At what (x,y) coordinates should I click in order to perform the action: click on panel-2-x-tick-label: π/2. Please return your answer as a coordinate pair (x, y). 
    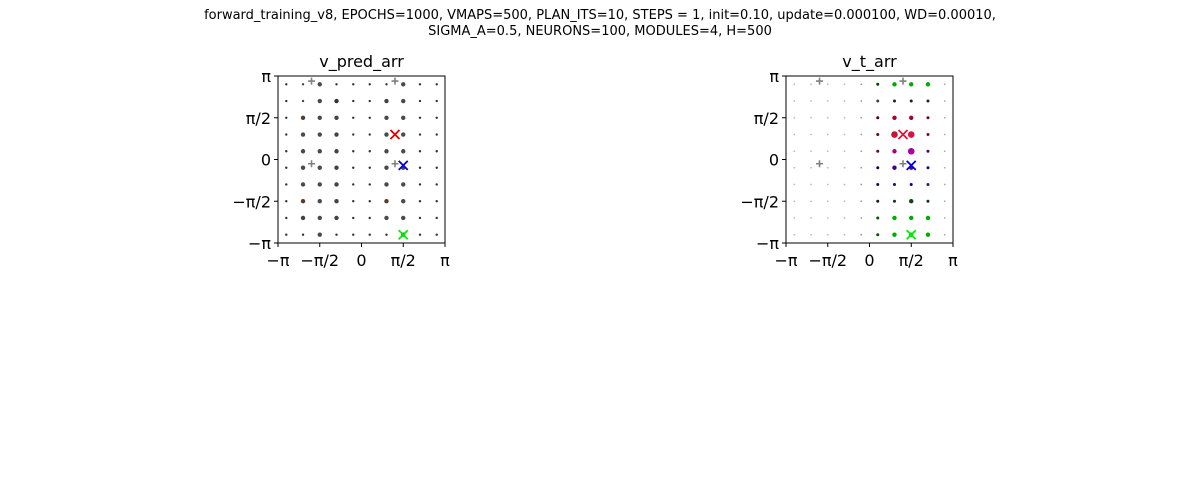
    Looking at the image, I should click on (911, 260).